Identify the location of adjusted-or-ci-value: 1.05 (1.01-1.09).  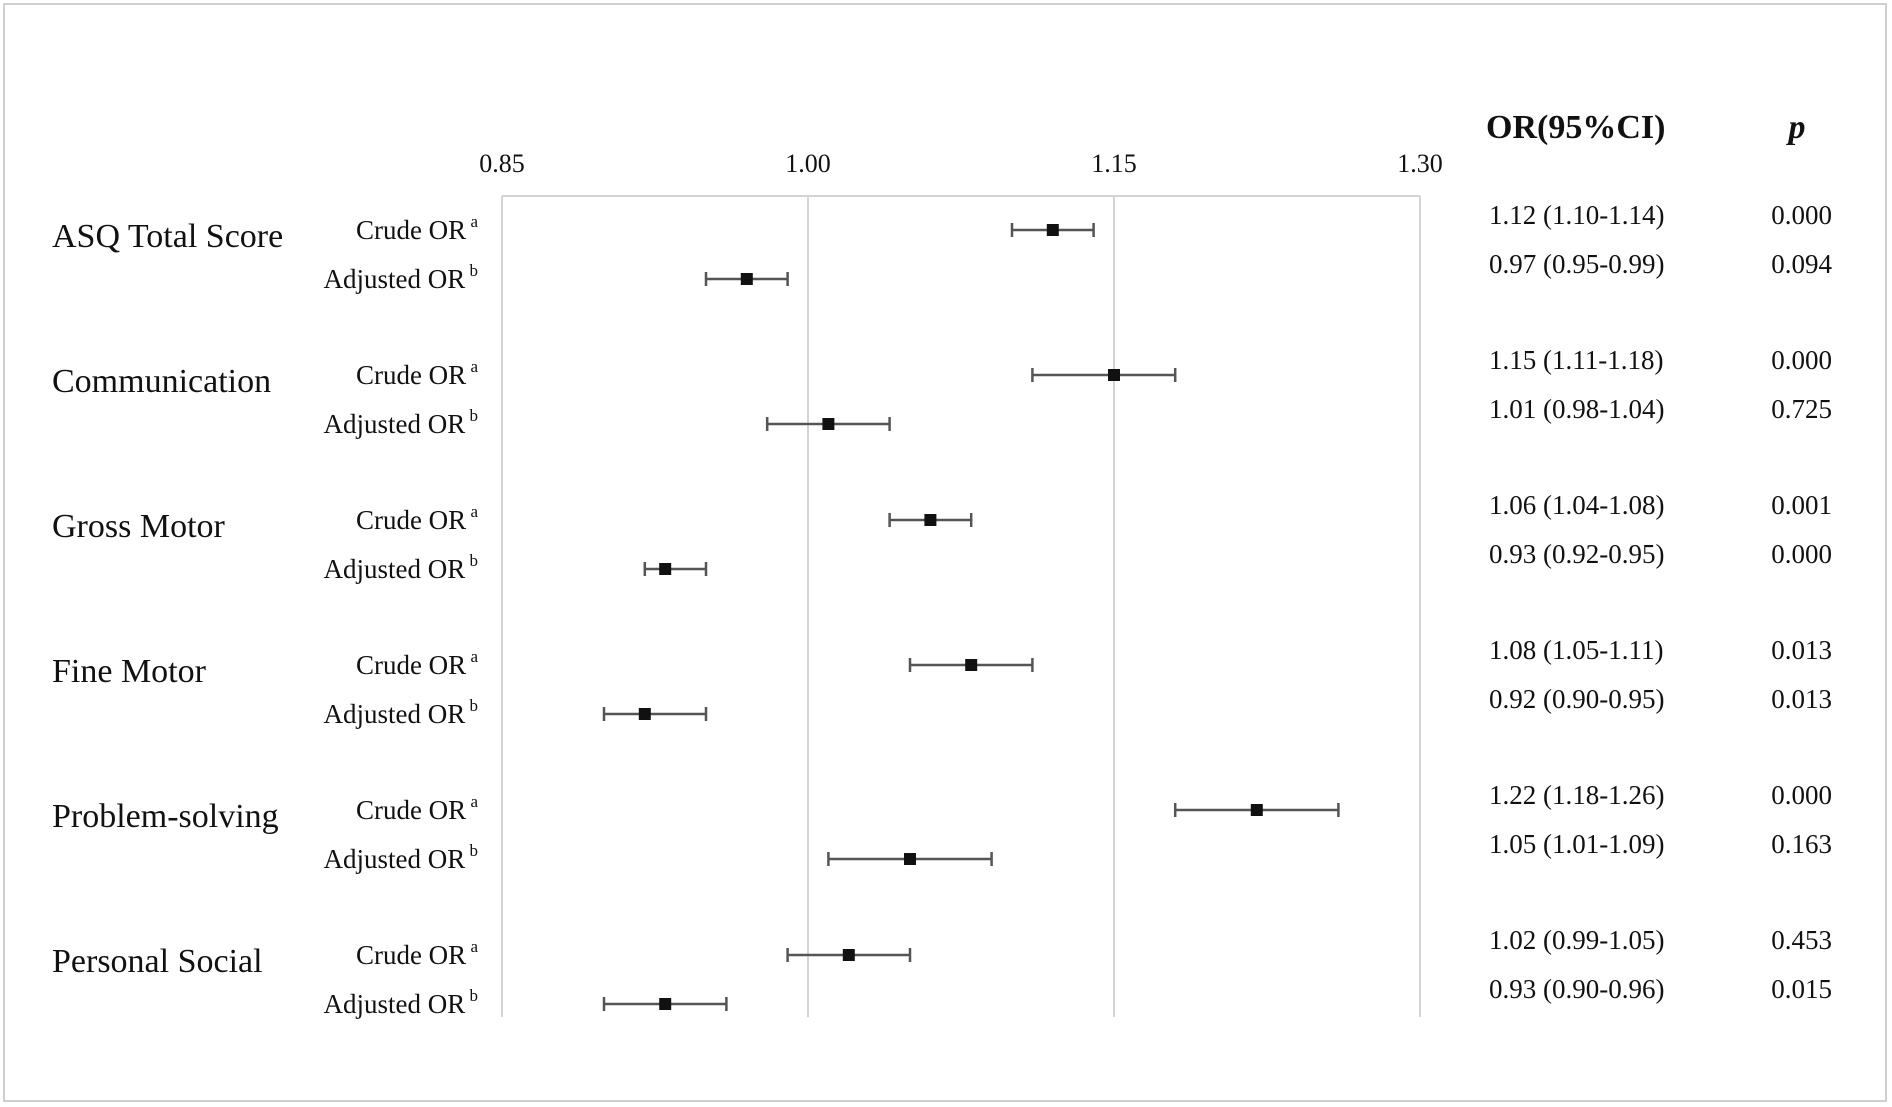
(1576, 844).